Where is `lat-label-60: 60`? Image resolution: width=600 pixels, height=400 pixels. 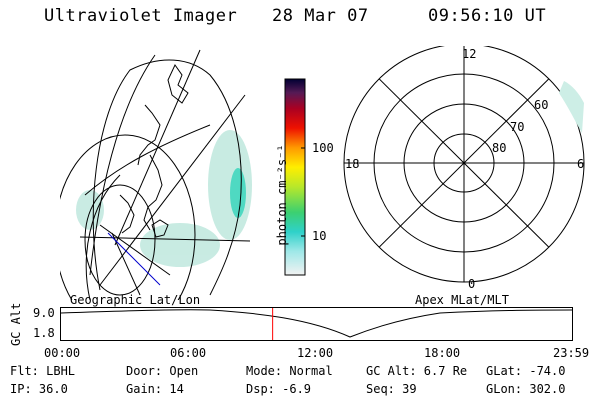 lat-label-60: 60 is located at coordinates (541, 105).